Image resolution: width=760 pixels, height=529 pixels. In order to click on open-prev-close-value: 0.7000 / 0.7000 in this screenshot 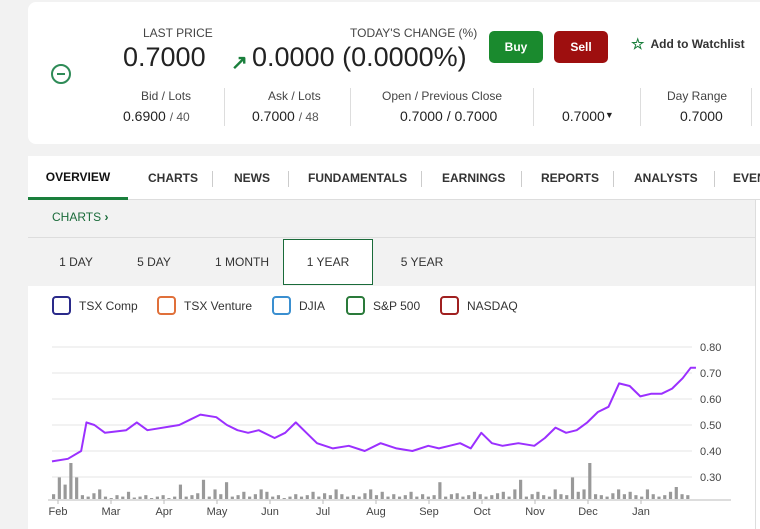, I will do `click(449, 116)`.